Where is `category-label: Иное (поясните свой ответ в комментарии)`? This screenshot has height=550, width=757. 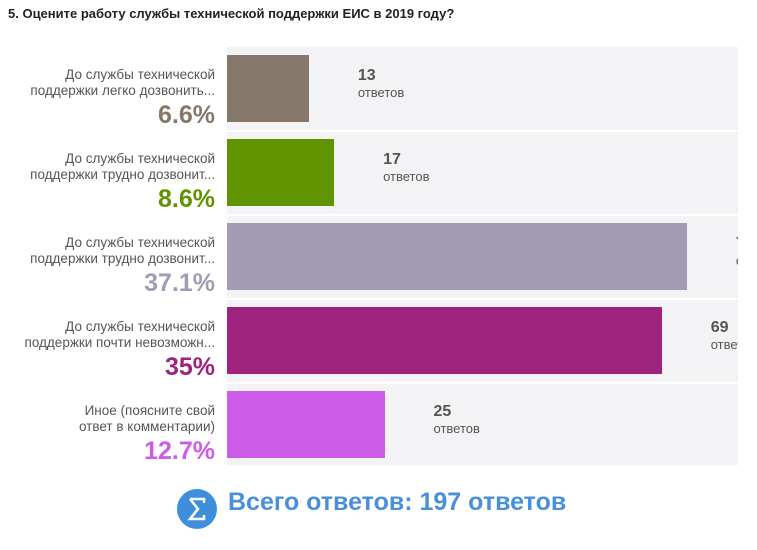
category-label: Иное (поясните свой ответ в комментарии) is located at coordinates (146, 418).